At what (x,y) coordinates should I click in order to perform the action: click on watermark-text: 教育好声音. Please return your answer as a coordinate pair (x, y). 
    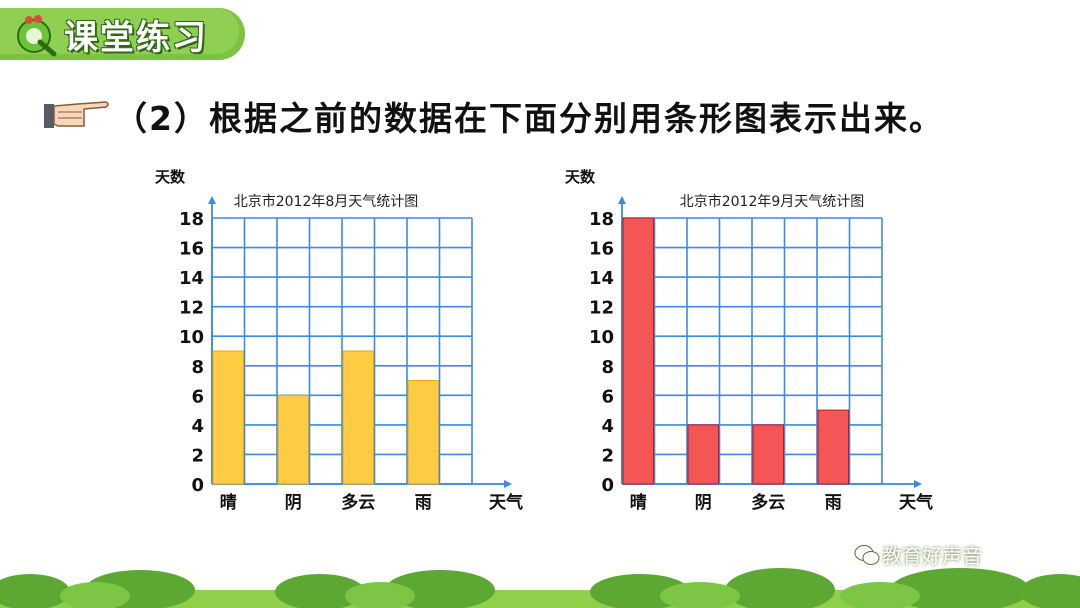
    Looking at the image, I should click on (932, 556).